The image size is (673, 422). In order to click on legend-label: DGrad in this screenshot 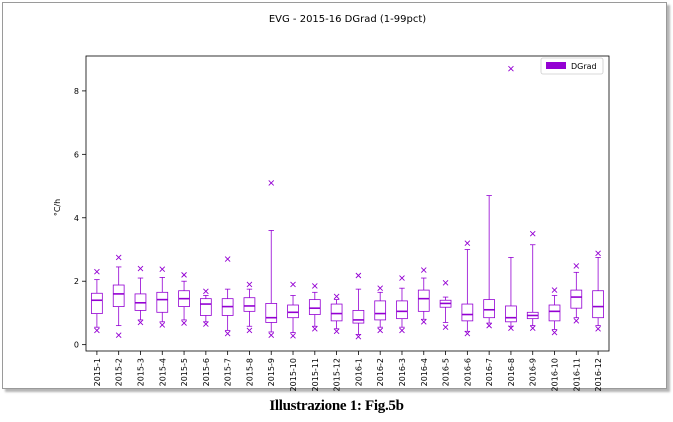, I will do `click(584, 66)`.